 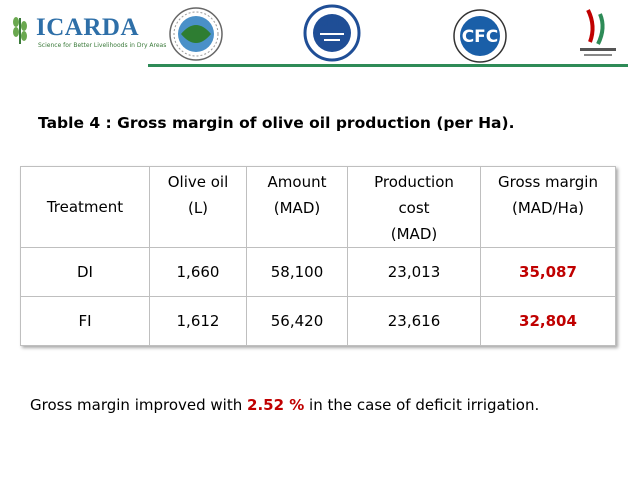 I want to click on icarda-name: ICARDA, so click(x=87, y=27).